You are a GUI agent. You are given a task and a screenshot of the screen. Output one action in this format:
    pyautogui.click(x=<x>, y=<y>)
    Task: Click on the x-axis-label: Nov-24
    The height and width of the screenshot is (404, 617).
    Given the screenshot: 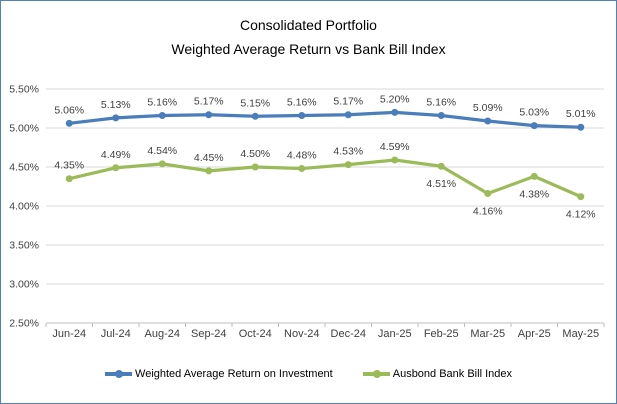 What is the action you would take?
    pyautogui.click(x=301, y=334)
    